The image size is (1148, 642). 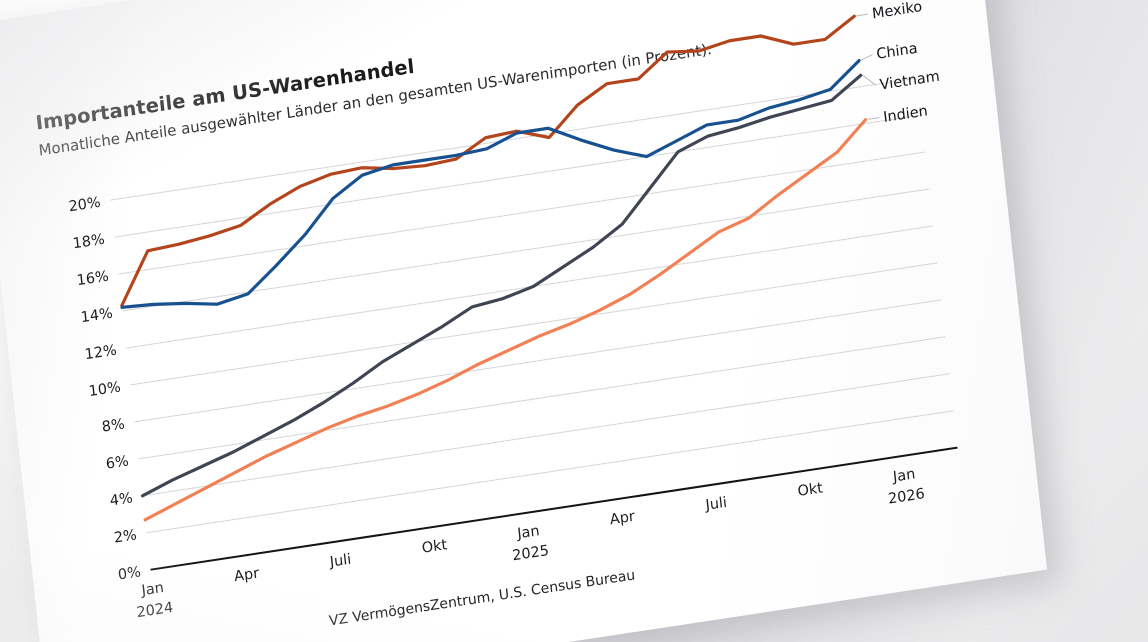 What do you see at coordinates (125, 536) in the screenshot?
I see `y-tick-label: 2%` at bounding box center [125, 536].